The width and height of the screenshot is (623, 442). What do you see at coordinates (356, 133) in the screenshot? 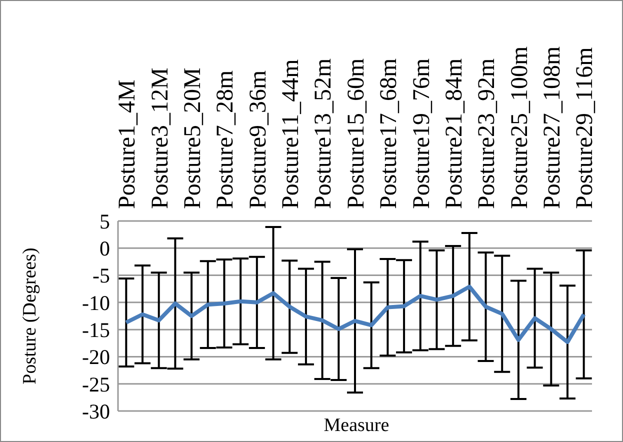
I see `x-tick-label: Posture15_60m` at bounding box center [356, 133].